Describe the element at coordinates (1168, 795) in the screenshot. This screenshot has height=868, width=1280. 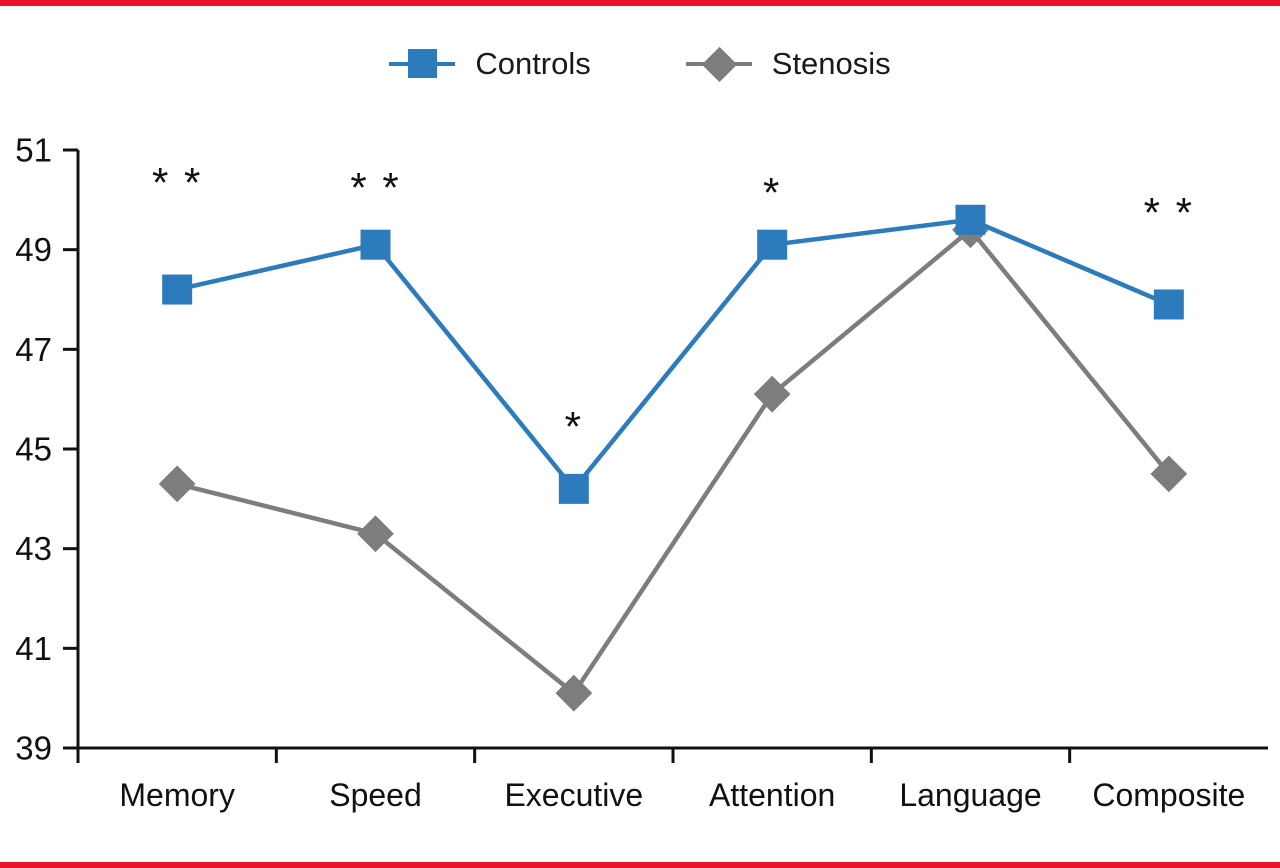
I see `x-category-label: Composite` at that location.